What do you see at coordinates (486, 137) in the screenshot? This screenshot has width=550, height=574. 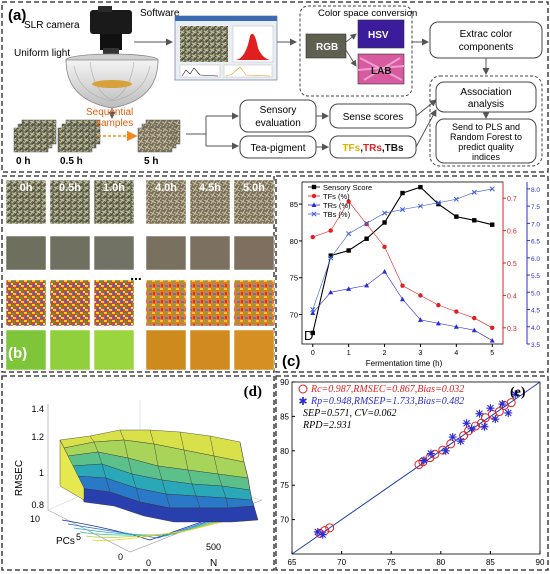 I see `send-line-2: Random Forest to` at bounding box center [486, 137].